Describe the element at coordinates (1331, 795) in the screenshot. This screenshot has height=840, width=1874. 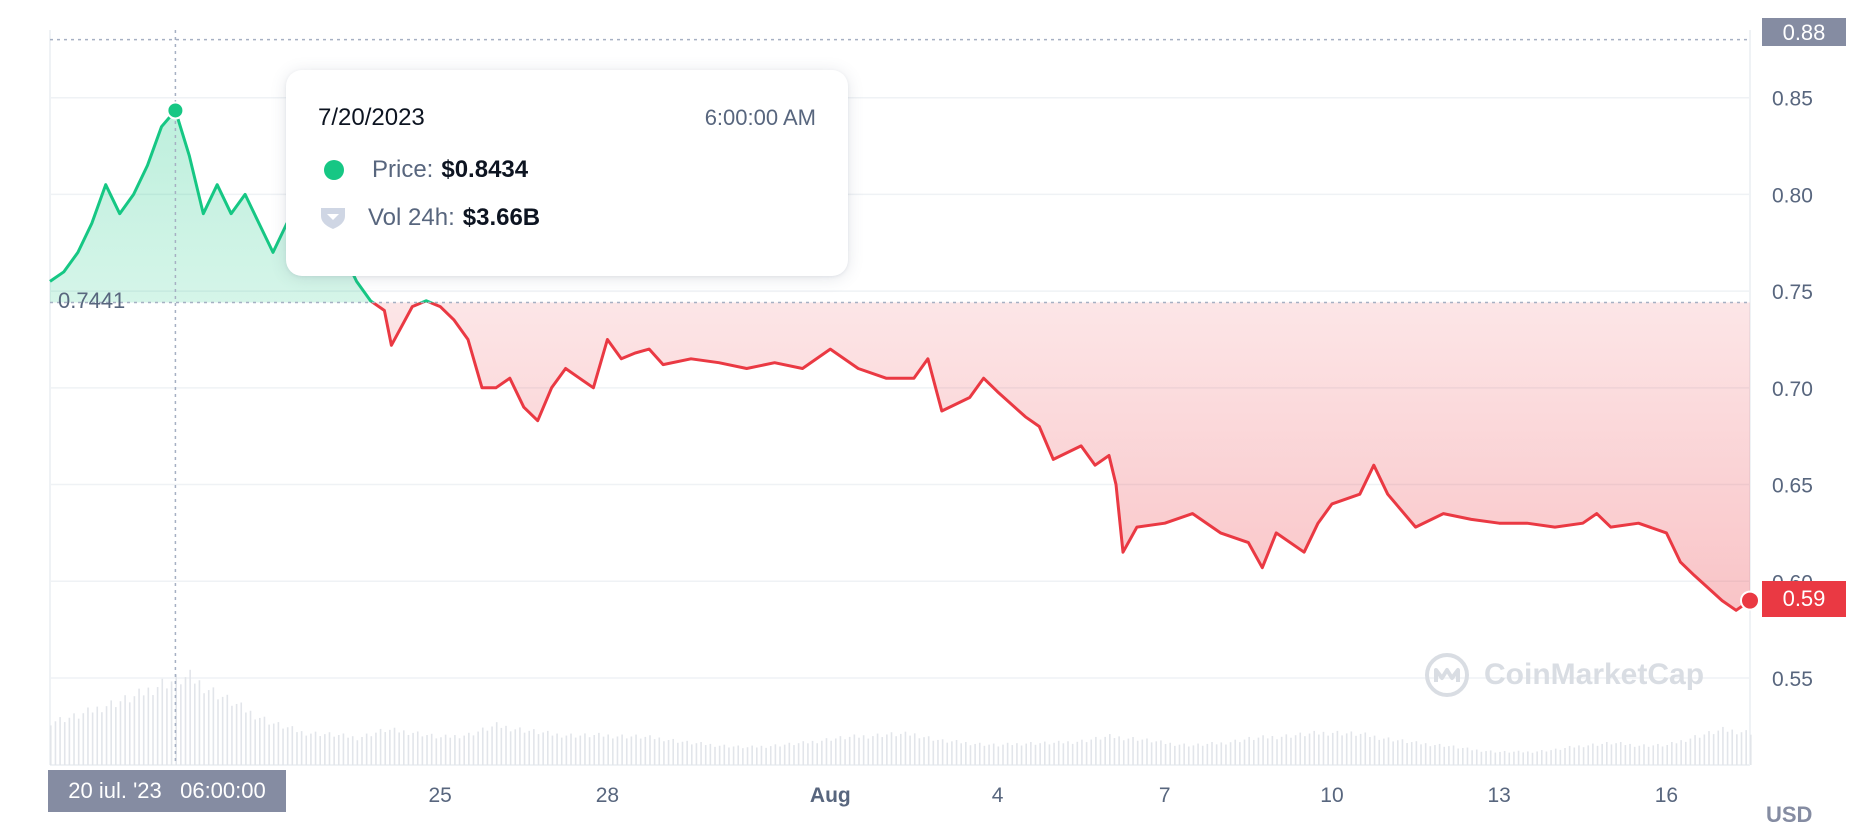
I see `x-tick-label: 10` at that location.